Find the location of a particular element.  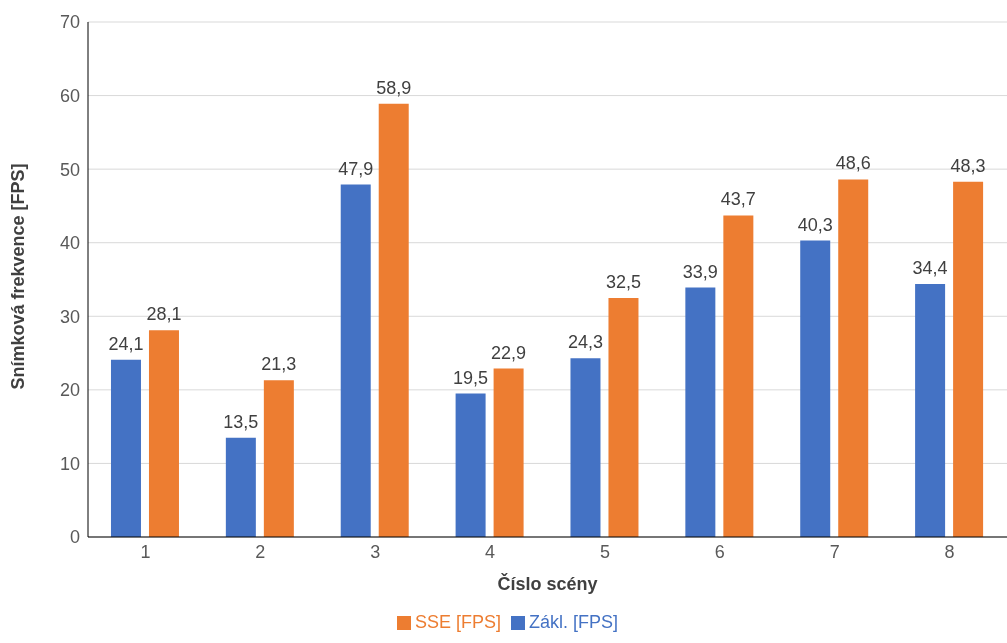

data-label: 40,3 is located at coordinates (815, 224).